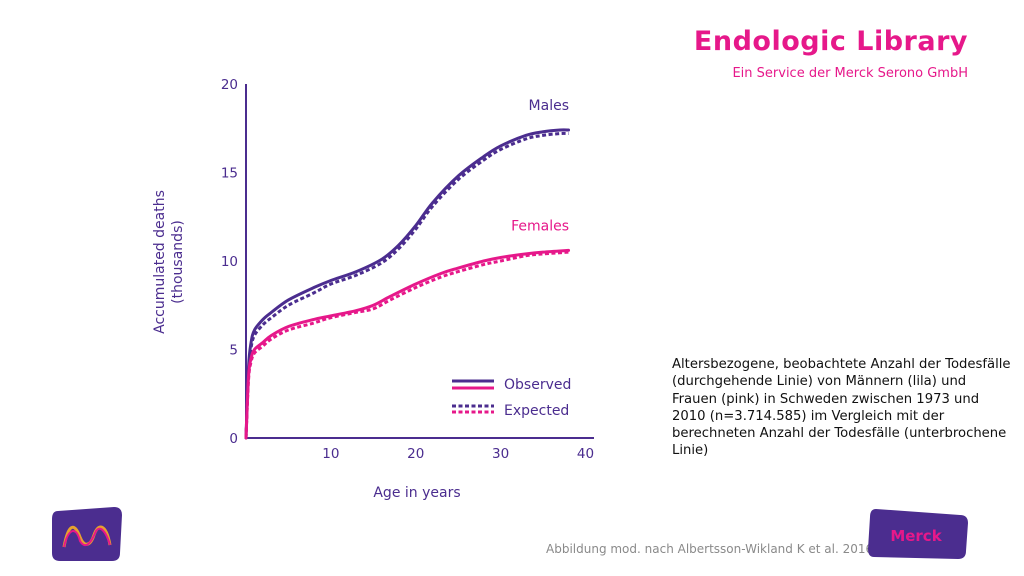 This screenshot has width=1024, height=576. Describe the element at coordinates (415, 454) in the screenshot. I see `x-tick-label: 20` at that location.